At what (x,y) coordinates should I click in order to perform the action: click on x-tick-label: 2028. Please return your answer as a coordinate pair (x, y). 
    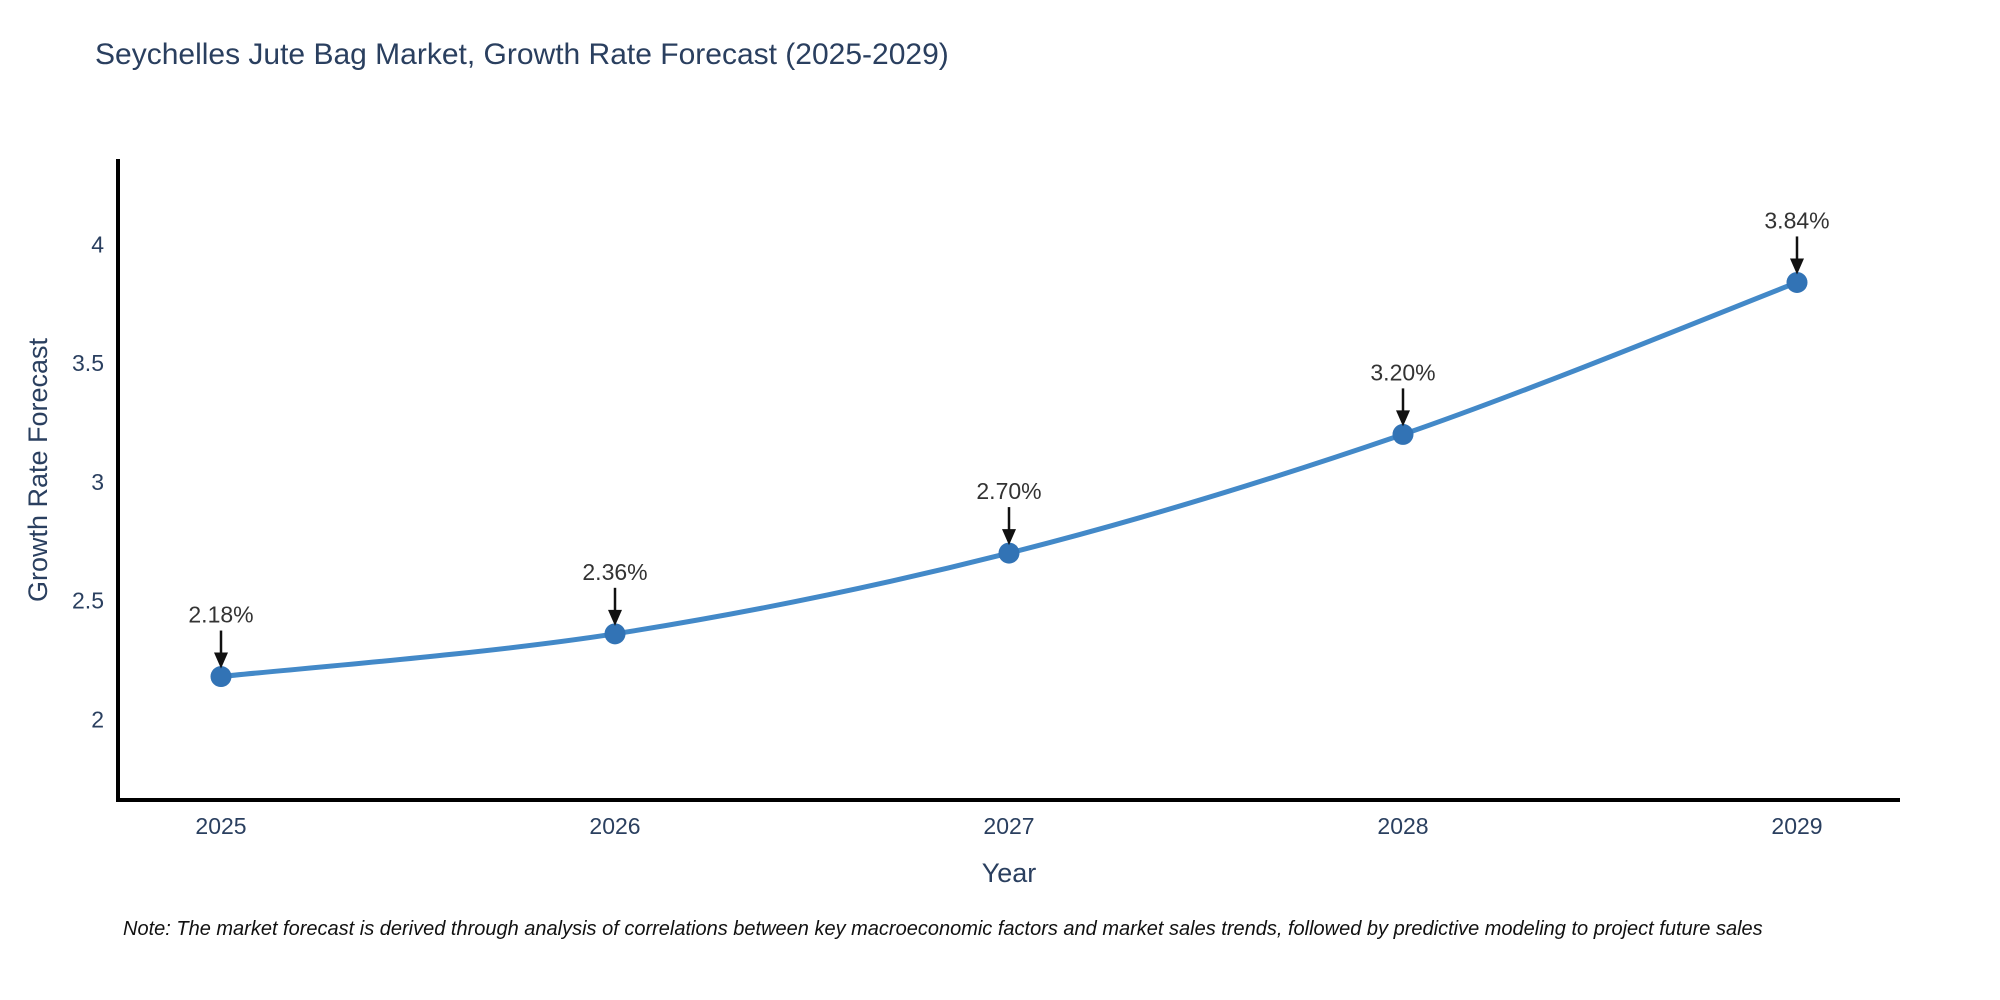
    Looking at the image, I should click on (1402, 826).